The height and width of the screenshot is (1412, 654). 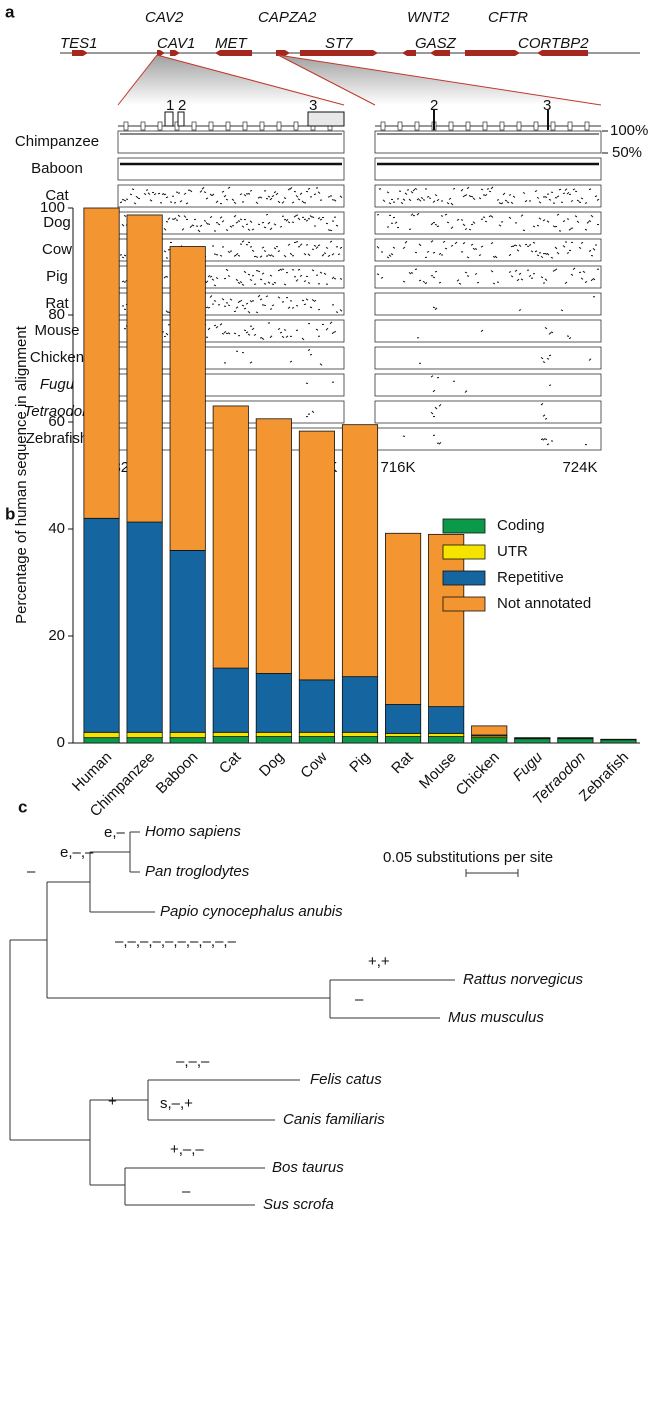 What do you see at coordinates (193, 1061) in the screenshot?
I see `branch-label: –,–,–` at bounding box center [193, 1061].